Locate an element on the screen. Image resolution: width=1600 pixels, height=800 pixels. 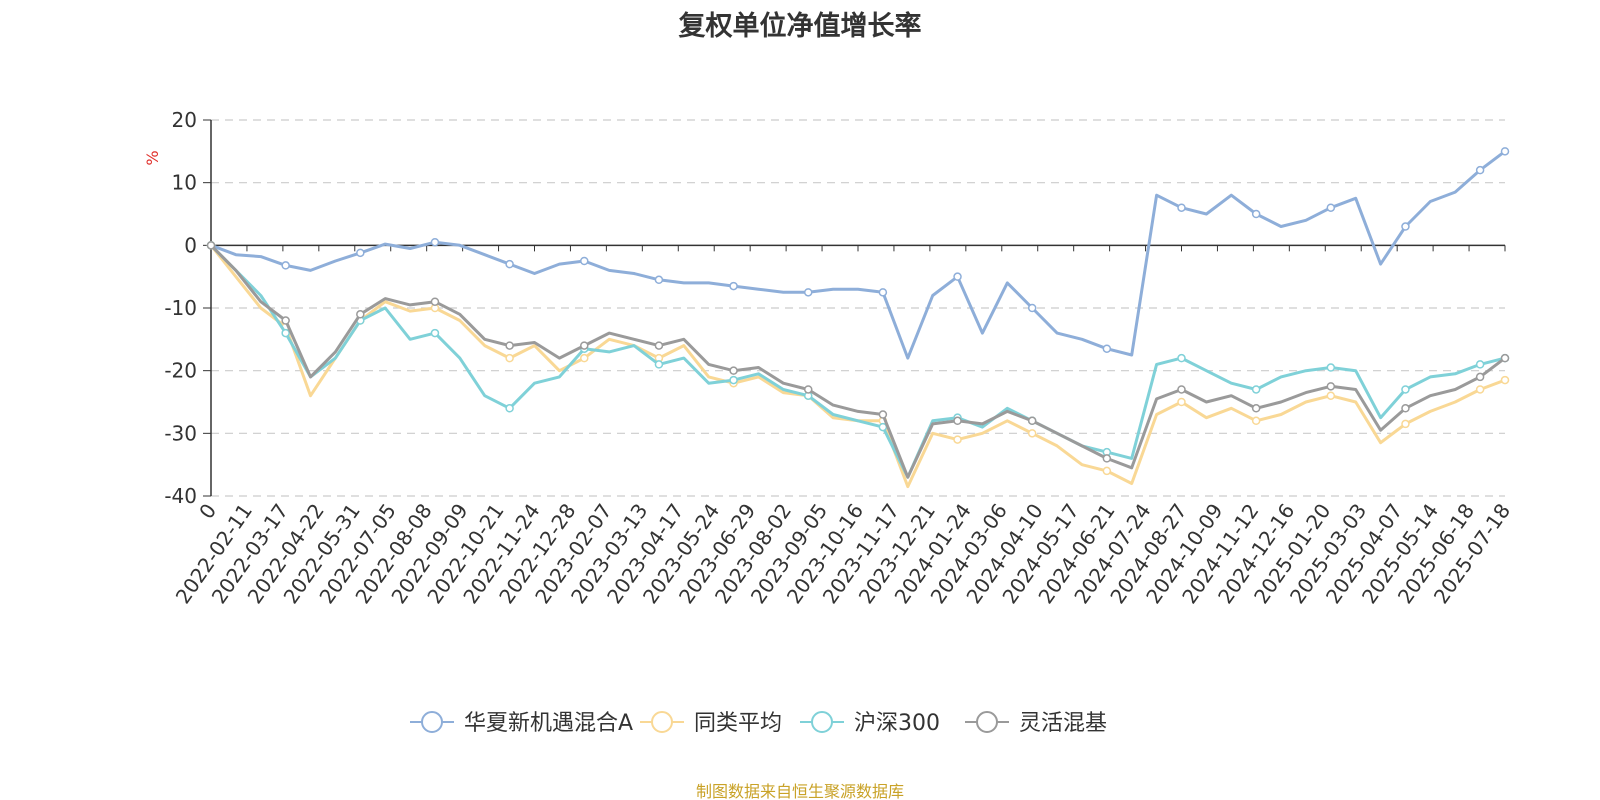
chart-title: 复权单位净值增长率 is located at coordinates (800, 26).